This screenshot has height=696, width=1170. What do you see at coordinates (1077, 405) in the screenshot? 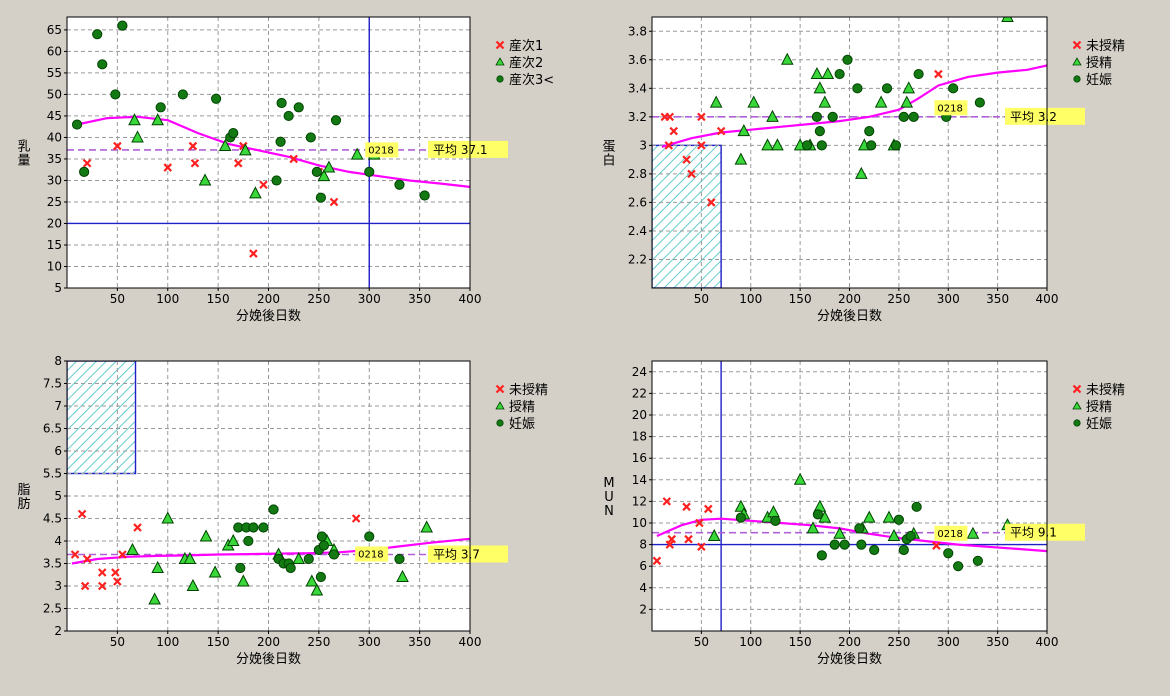
I see `legend-swatch-triangle` at bounding box center [1077, 405].